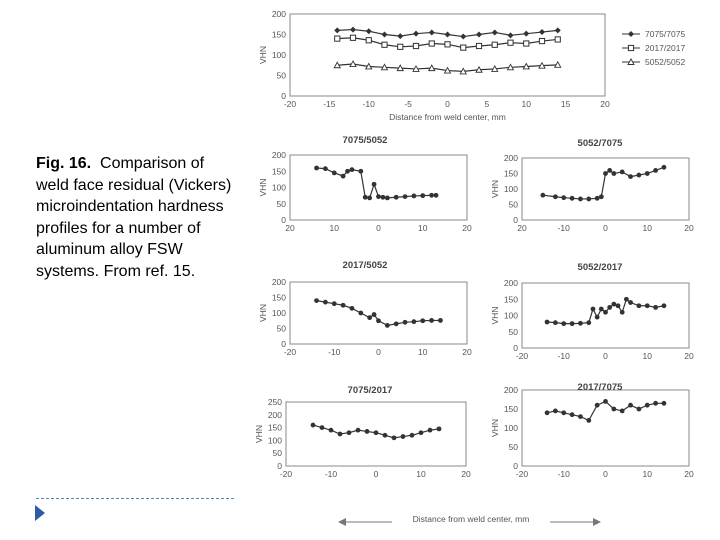 Image resolution: width=720 pixels, height=540 pixels. Describe the element at coordinates (600, 267) in the screenshot. I see `chart-title: 5052/2017` at that location.